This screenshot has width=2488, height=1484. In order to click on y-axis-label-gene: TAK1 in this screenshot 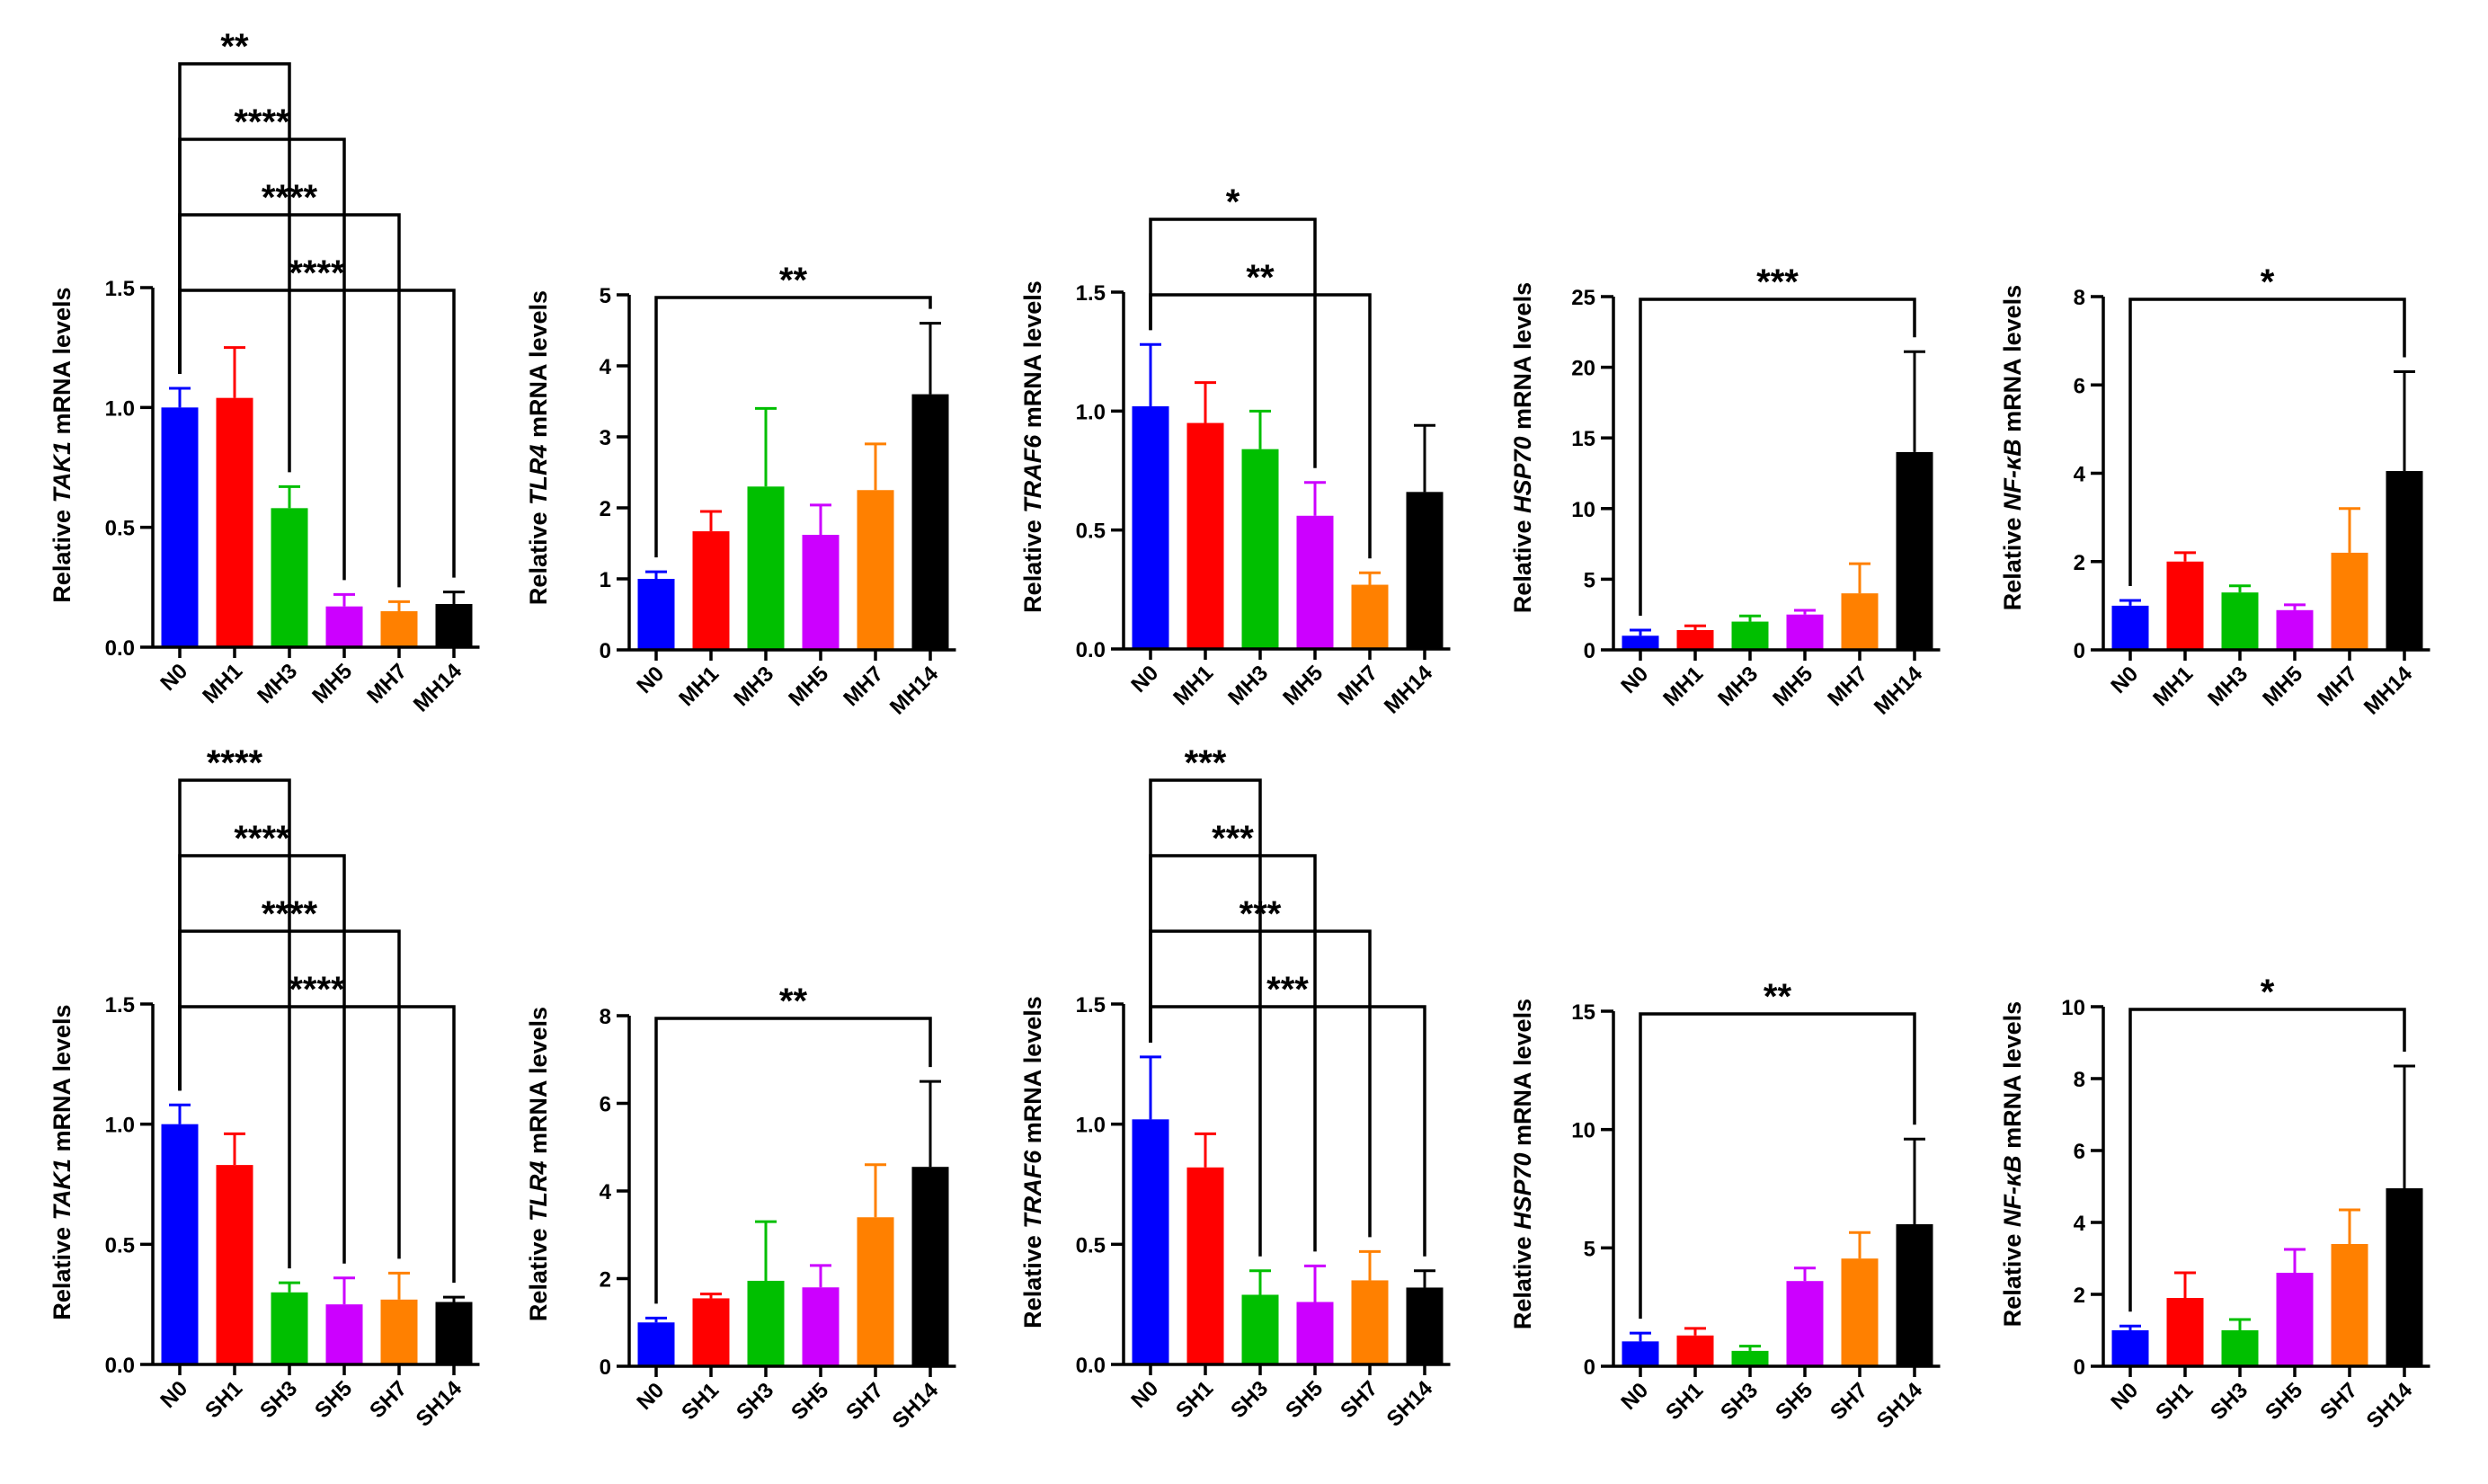, I will do `click(62, 1190)`.